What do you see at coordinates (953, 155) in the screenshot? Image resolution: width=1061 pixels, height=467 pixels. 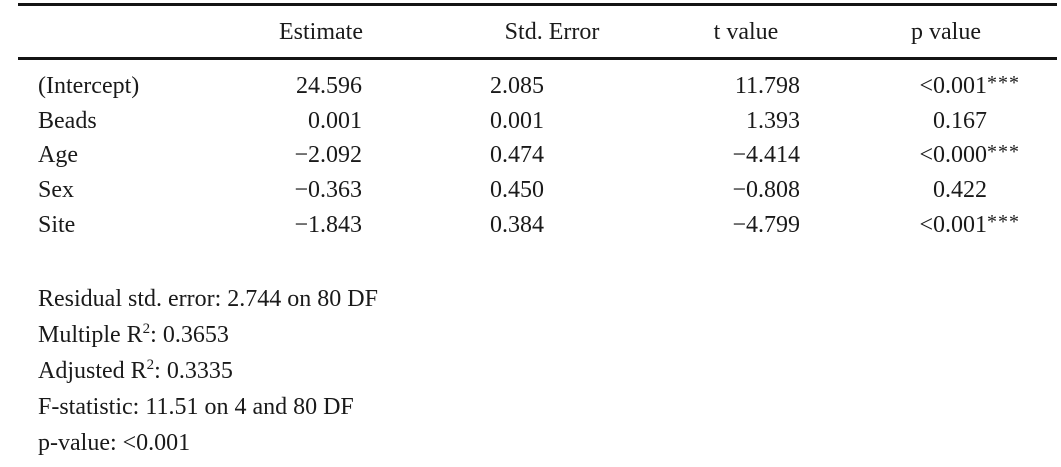 I see `p-value: <0.000` at bounding box center [953, 155].